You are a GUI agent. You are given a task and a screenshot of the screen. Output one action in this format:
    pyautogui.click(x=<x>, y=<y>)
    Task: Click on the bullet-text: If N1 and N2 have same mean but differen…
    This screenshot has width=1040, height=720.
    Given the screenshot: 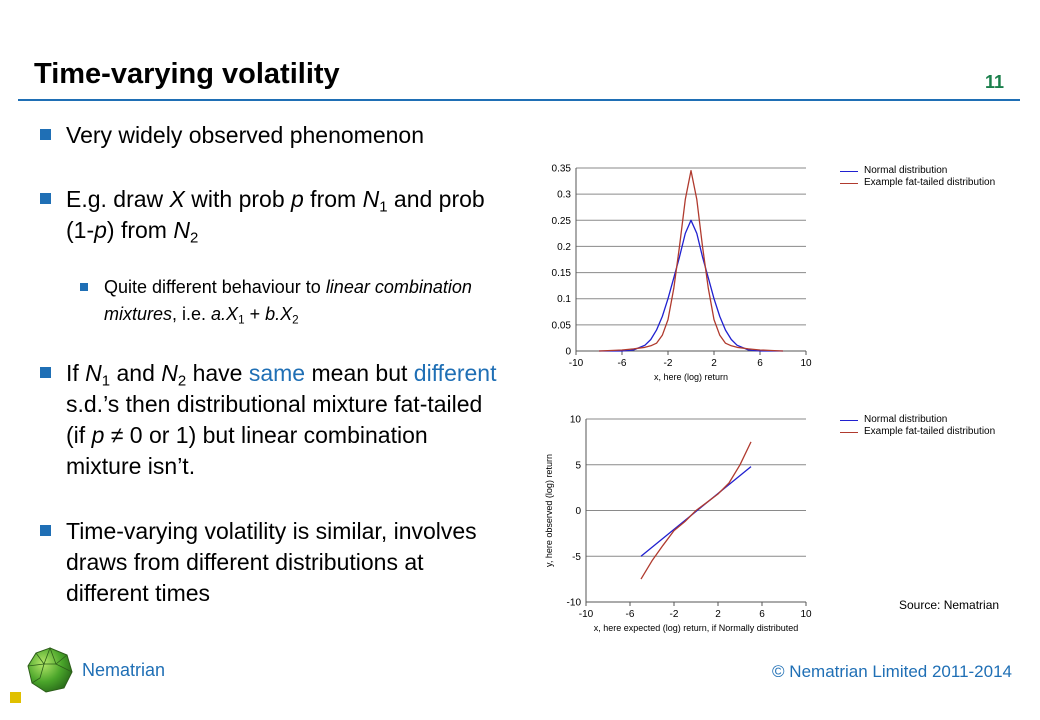 What is the action you would take?
    pyautogui.click(x=281, y=419)
    